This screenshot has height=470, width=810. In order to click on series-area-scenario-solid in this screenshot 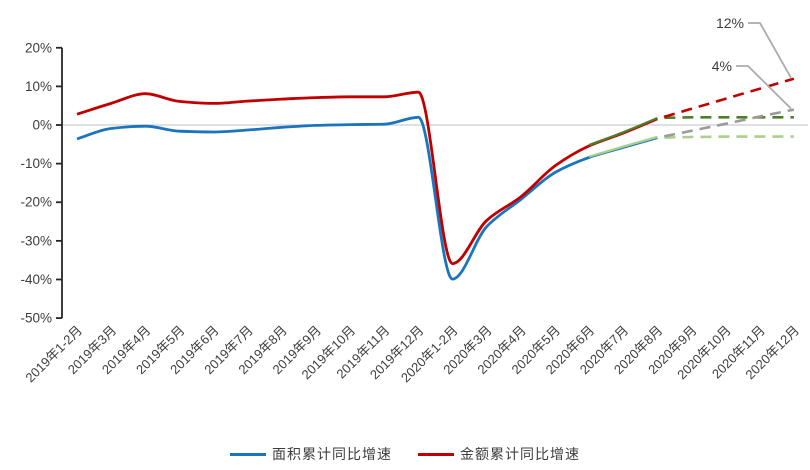, I will do `click(623, 146)`.